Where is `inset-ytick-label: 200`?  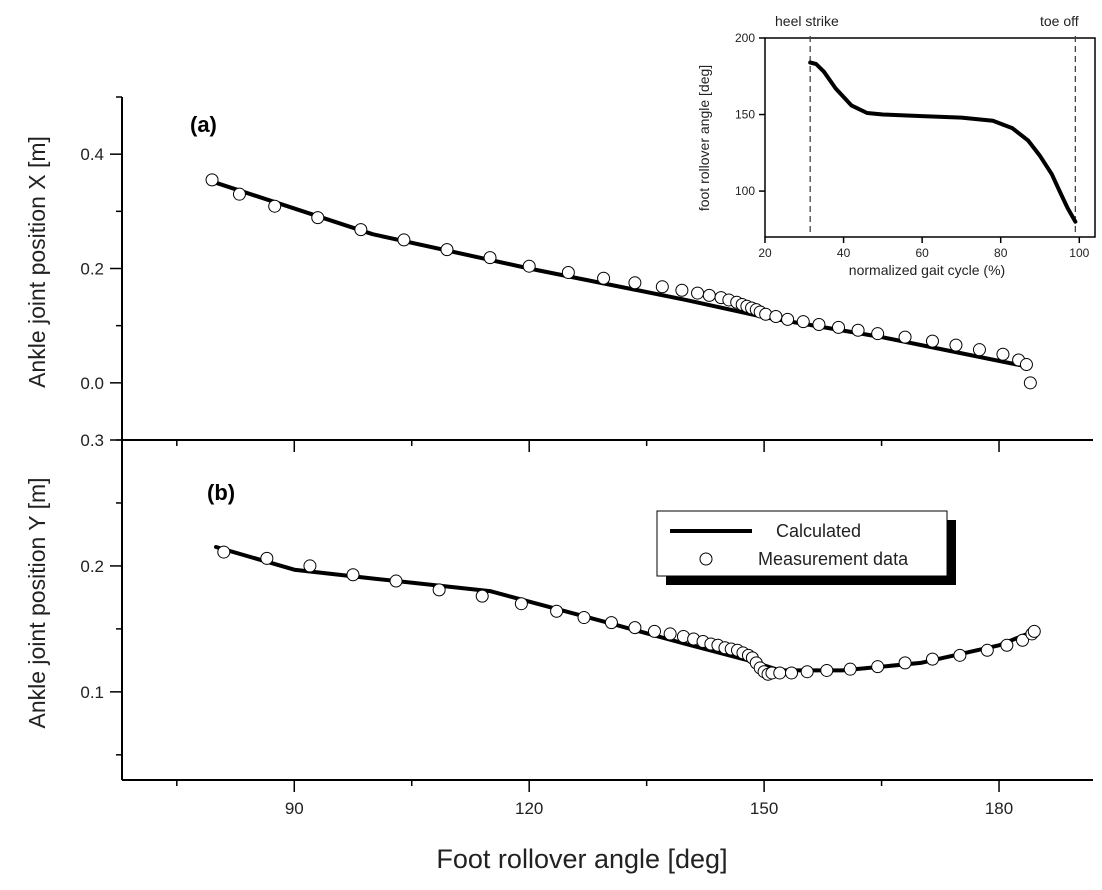 inset-ytick-label: 200 is located at coordinates (745, 38).